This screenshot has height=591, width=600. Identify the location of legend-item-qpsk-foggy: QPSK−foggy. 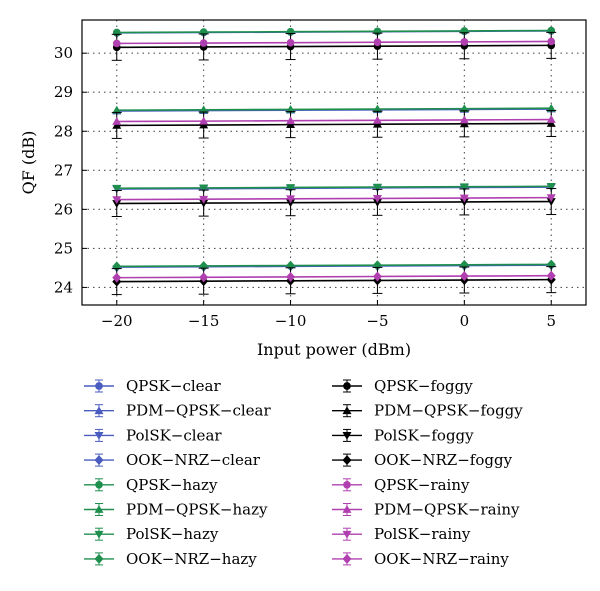
(402, 386).